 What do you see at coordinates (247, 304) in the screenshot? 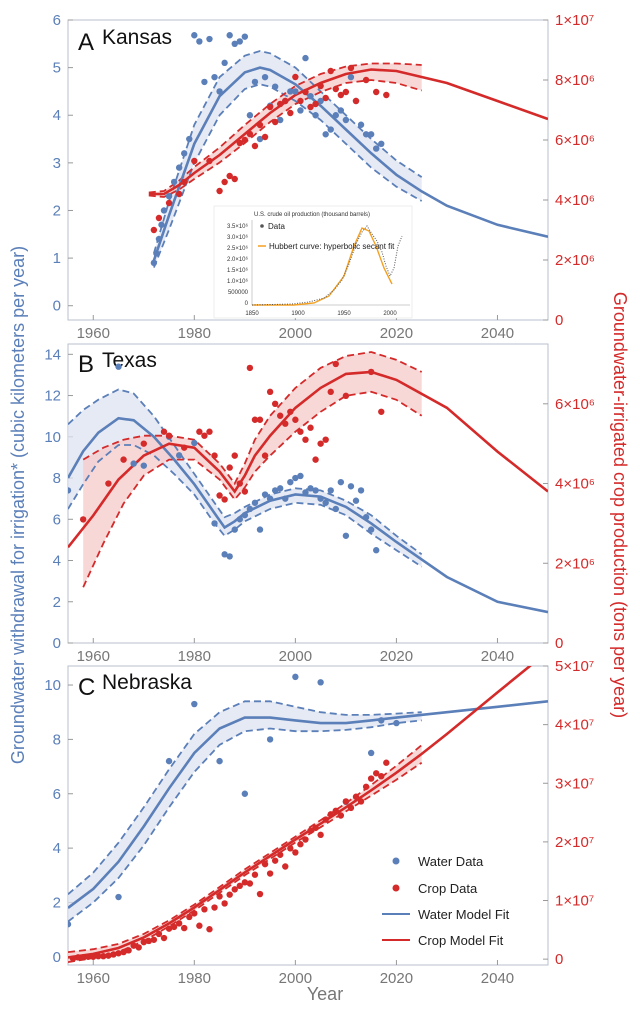
I see `inset-y-tick: 0` at bounding box center [247, 304].